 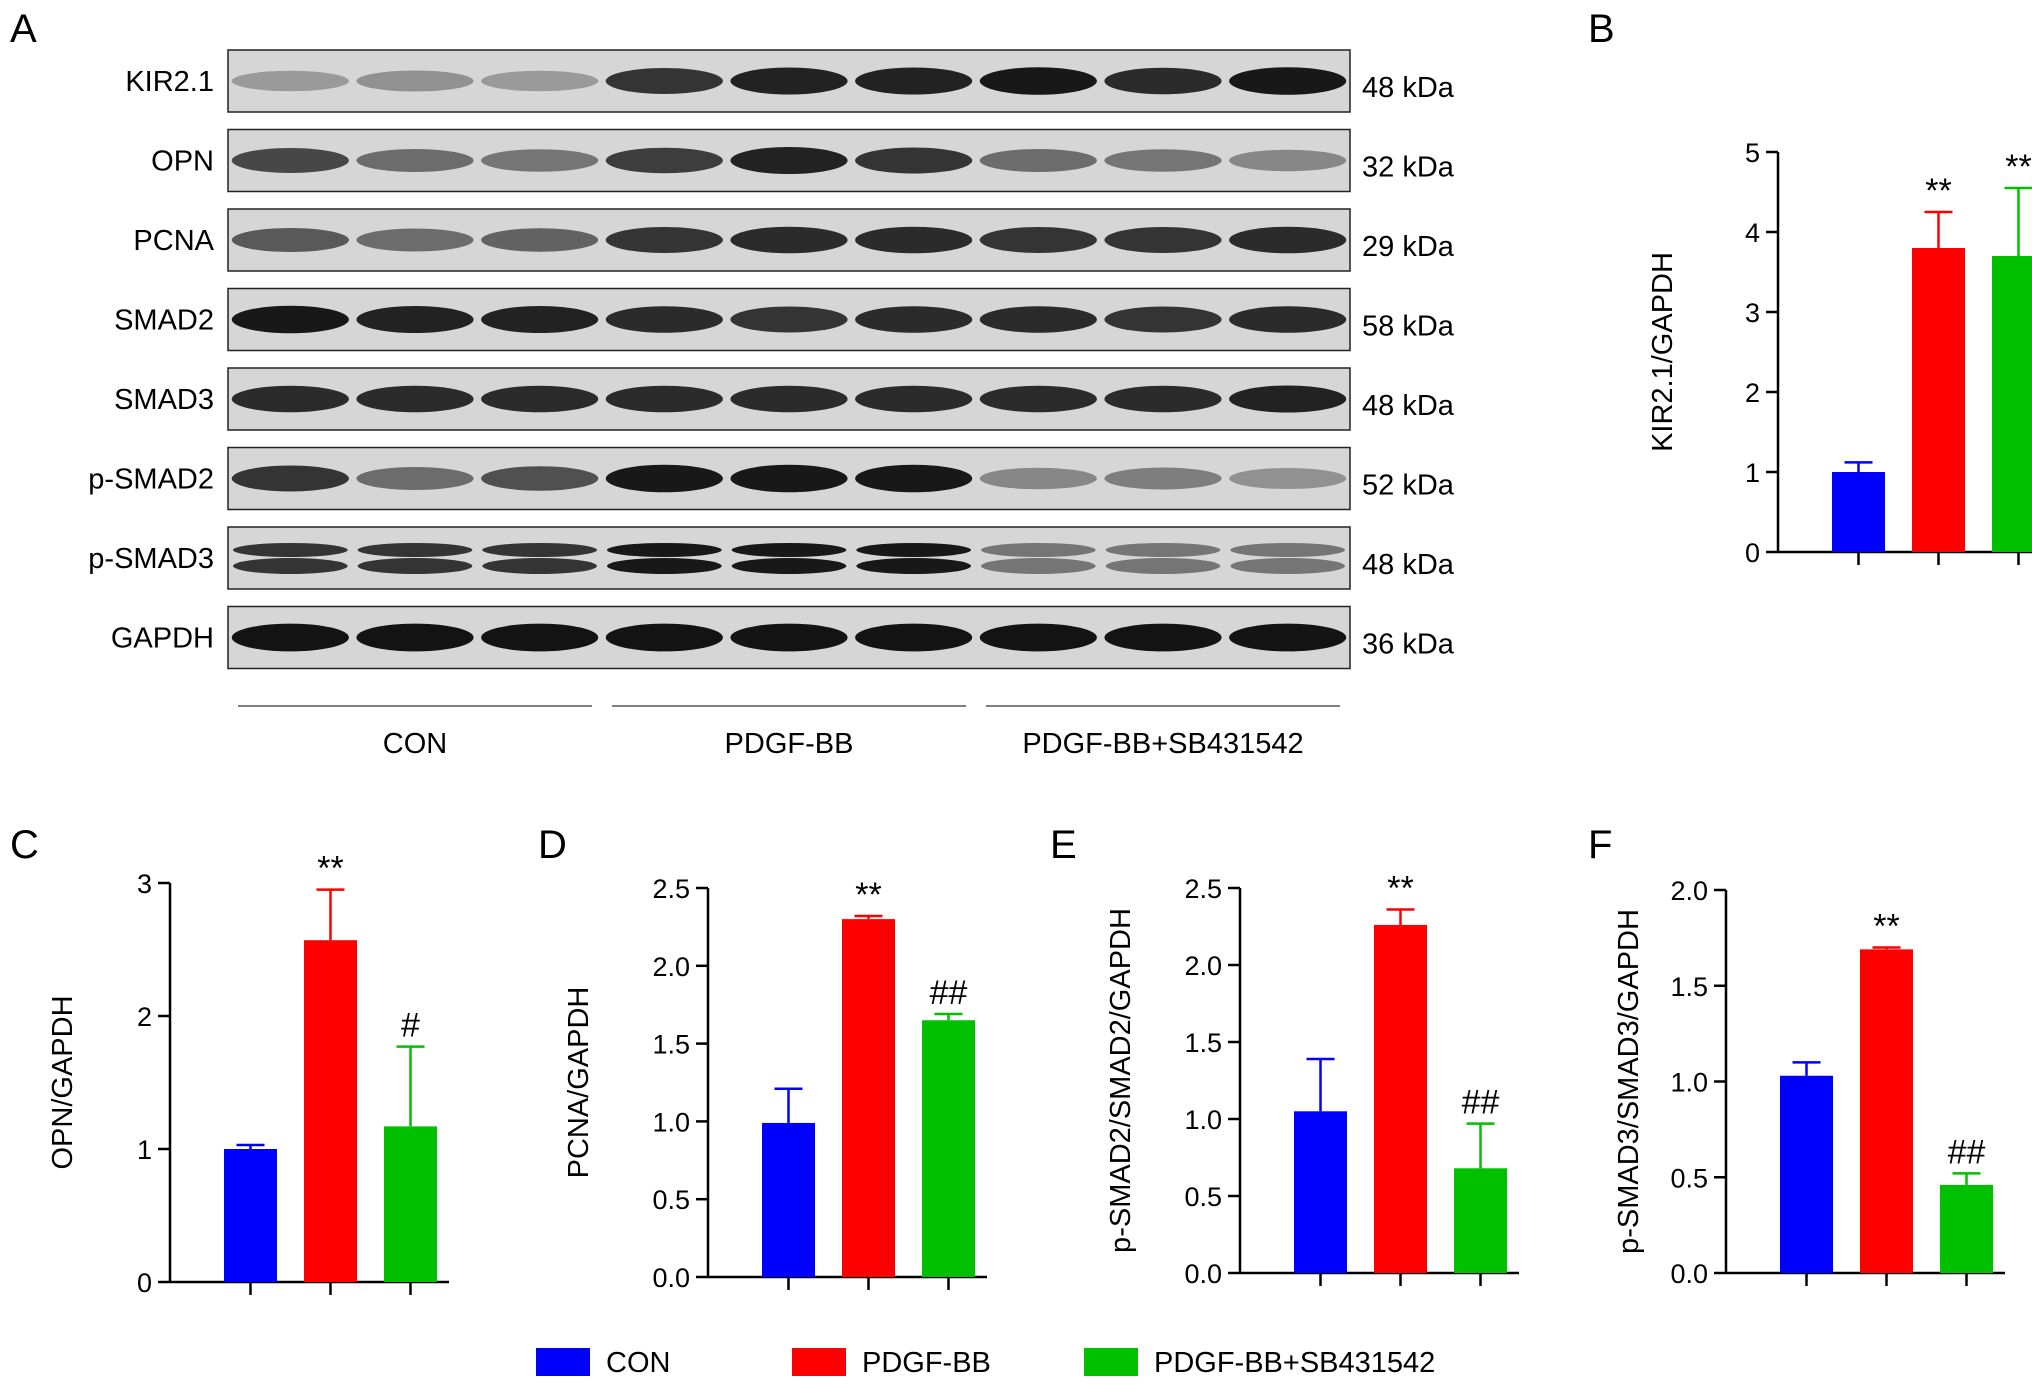 I want to click on significance-label: #, so click(x=410, y=1026).